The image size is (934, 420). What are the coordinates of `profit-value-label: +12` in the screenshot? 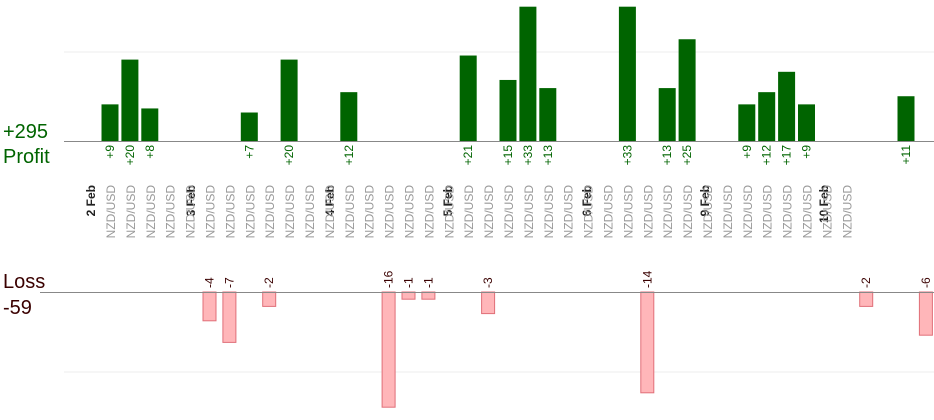 It's located at (767, 155).